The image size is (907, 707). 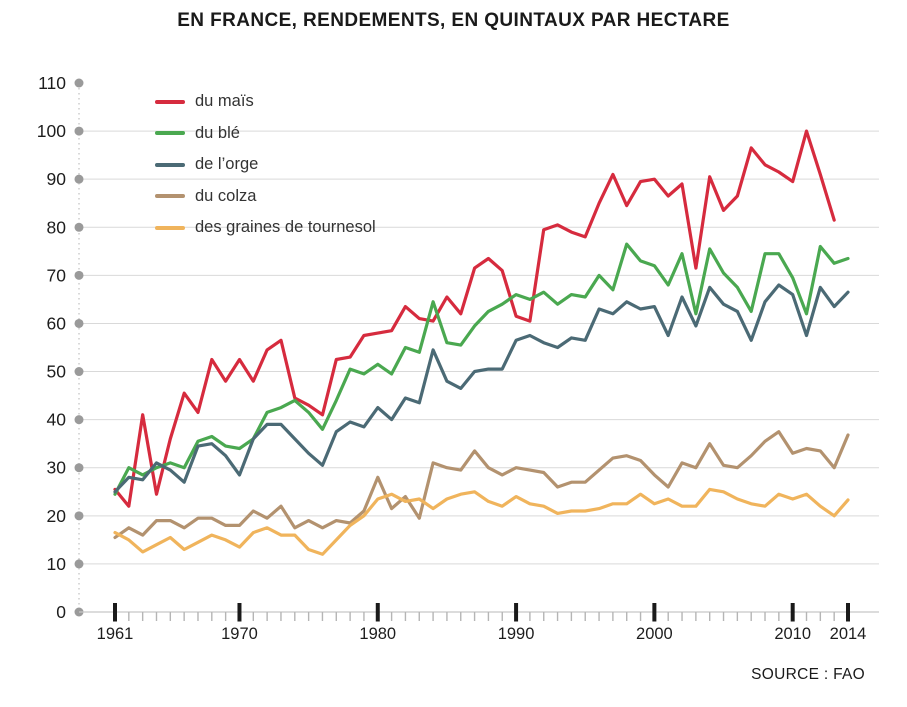 I want to click on x-tick-label-1980: 1980, so click(x=377, y=634).